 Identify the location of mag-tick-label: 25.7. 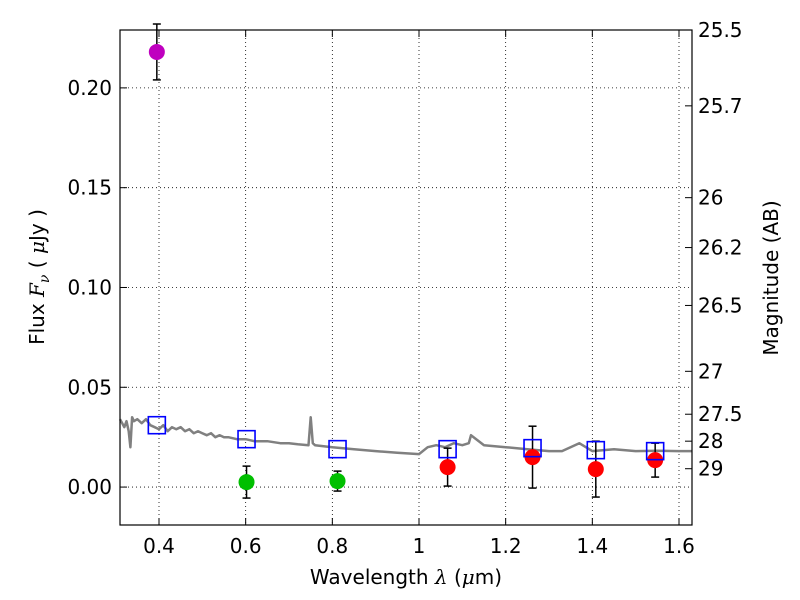
(720, 106).